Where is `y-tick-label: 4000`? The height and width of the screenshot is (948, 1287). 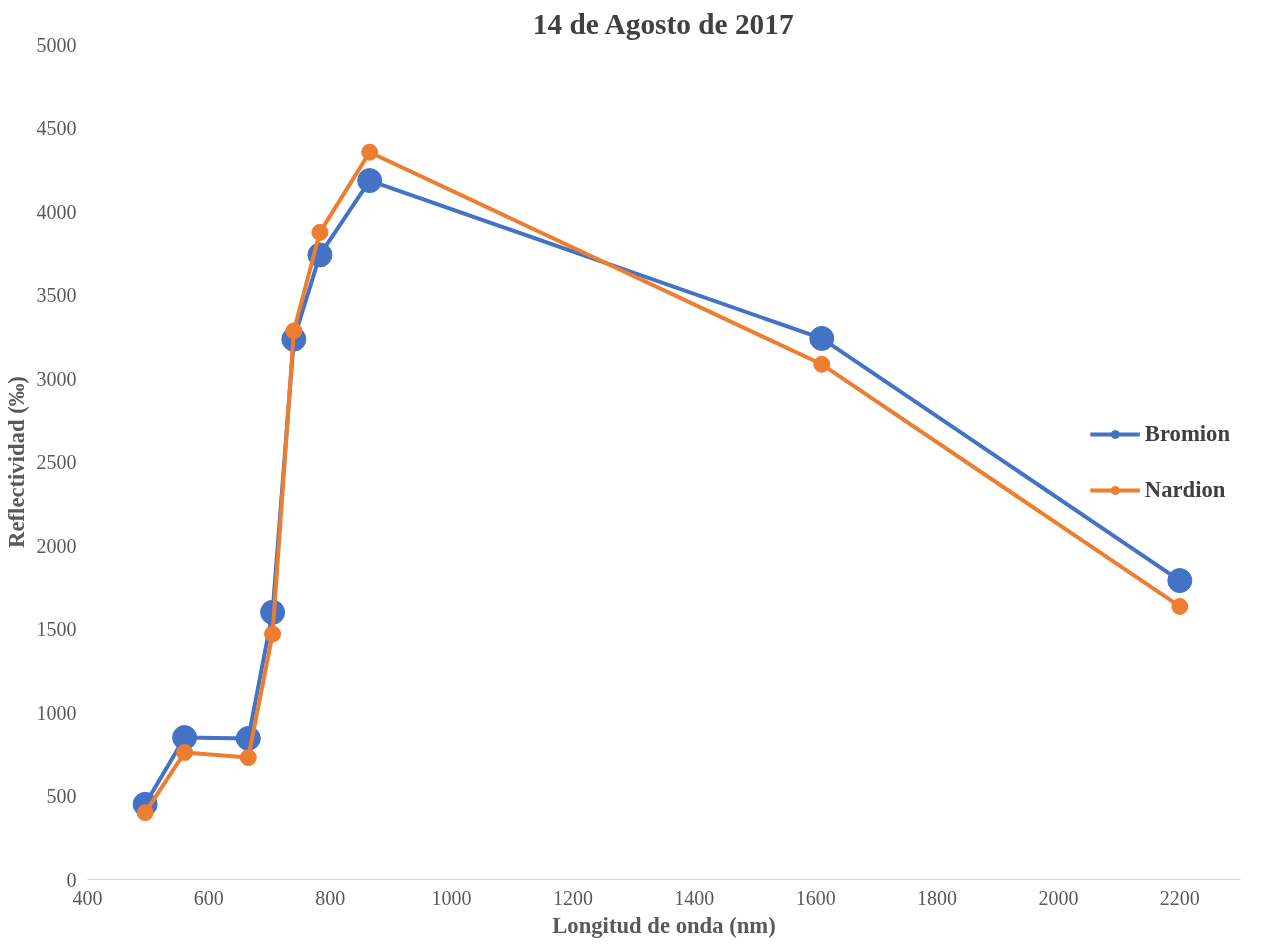
y-tick-label: 4000 is located at coordinates (56, 211).